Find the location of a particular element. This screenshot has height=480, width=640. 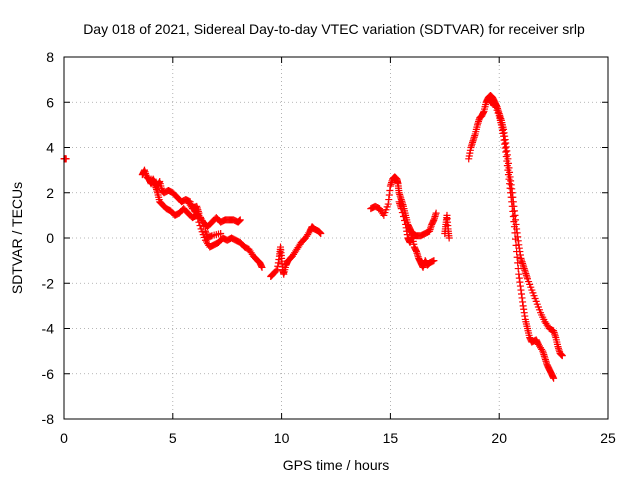

series-srlp-seg3-tail is located at coordinates (447, 226).